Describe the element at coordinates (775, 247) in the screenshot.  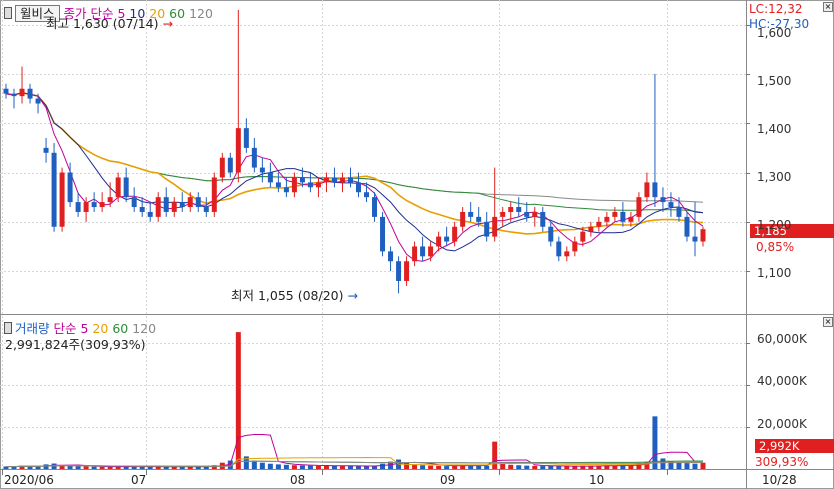
I see `current-change-pct: 0,85%` at that location.